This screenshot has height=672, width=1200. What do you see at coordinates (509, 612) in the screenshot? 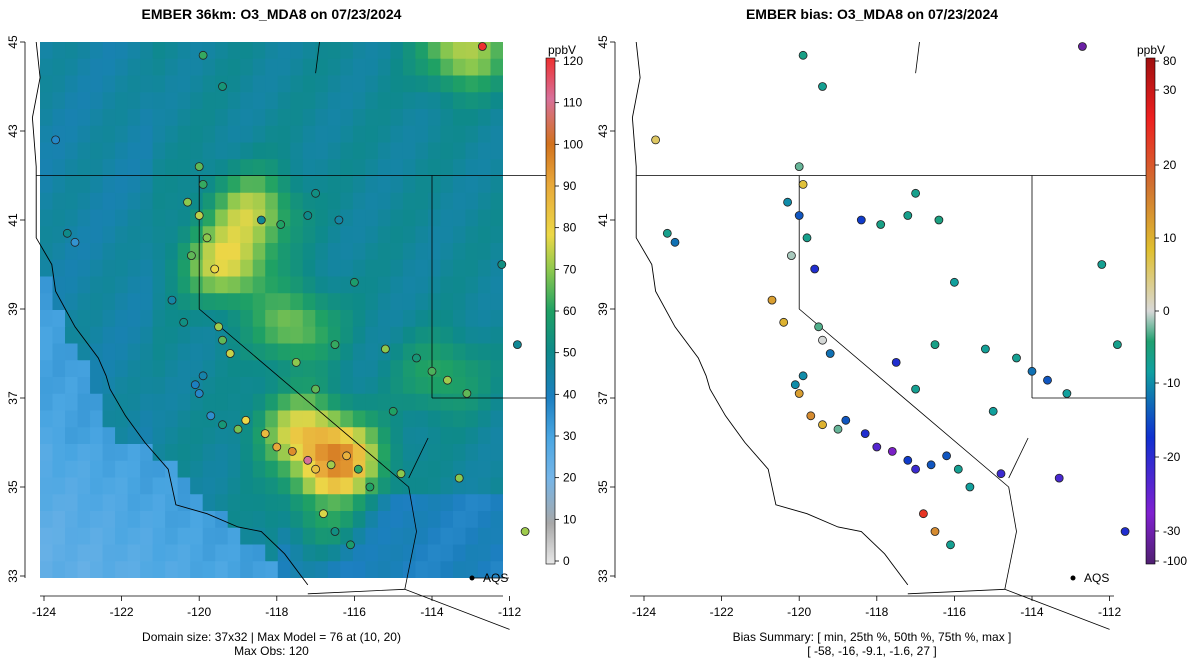
I see `x-tick-label: -112` at bounding box center [509, 612].